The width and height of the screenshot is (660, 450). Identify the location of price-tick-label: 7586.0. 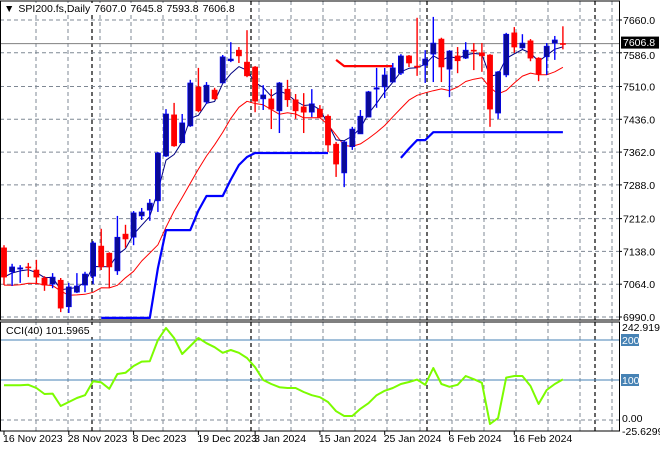
(639, 56).